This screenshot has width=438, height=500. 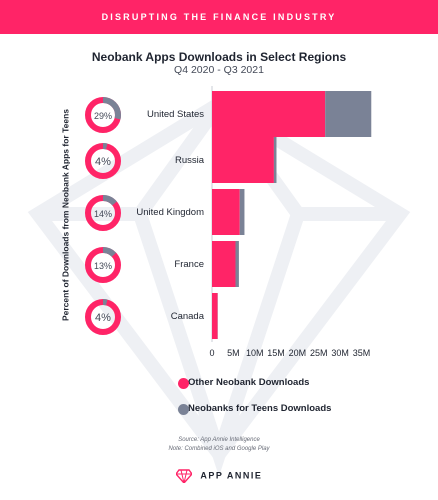 What do you see at coordinates (170, 212) in the screenshot?
I see `category-label-2: United Kingdom` at bounding box center [170, 212].